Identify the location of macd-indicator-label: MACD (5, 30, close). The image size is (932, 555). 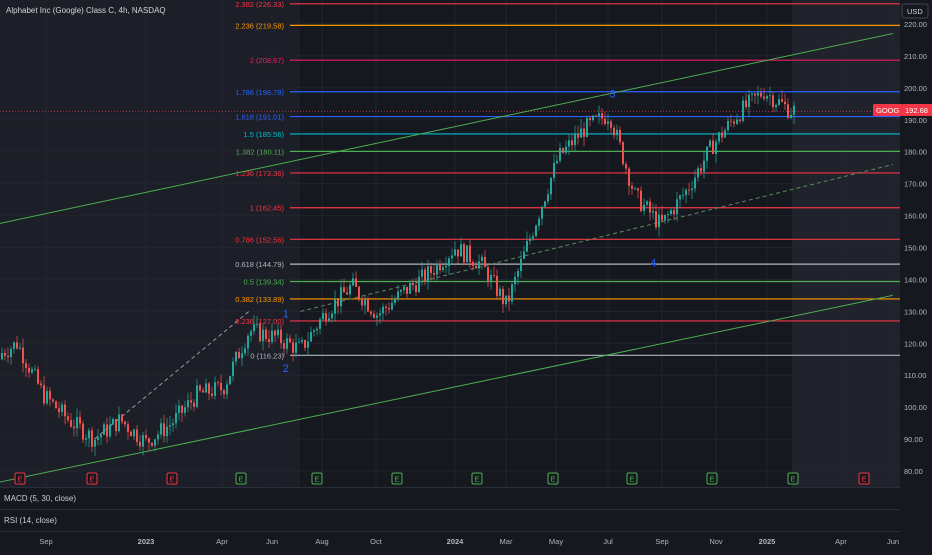
(40, 498).